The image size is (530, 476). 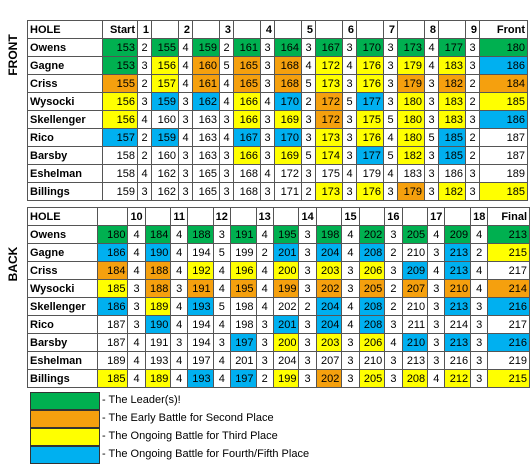 I want to click on running-total: 190, so click(x=158, y=252).